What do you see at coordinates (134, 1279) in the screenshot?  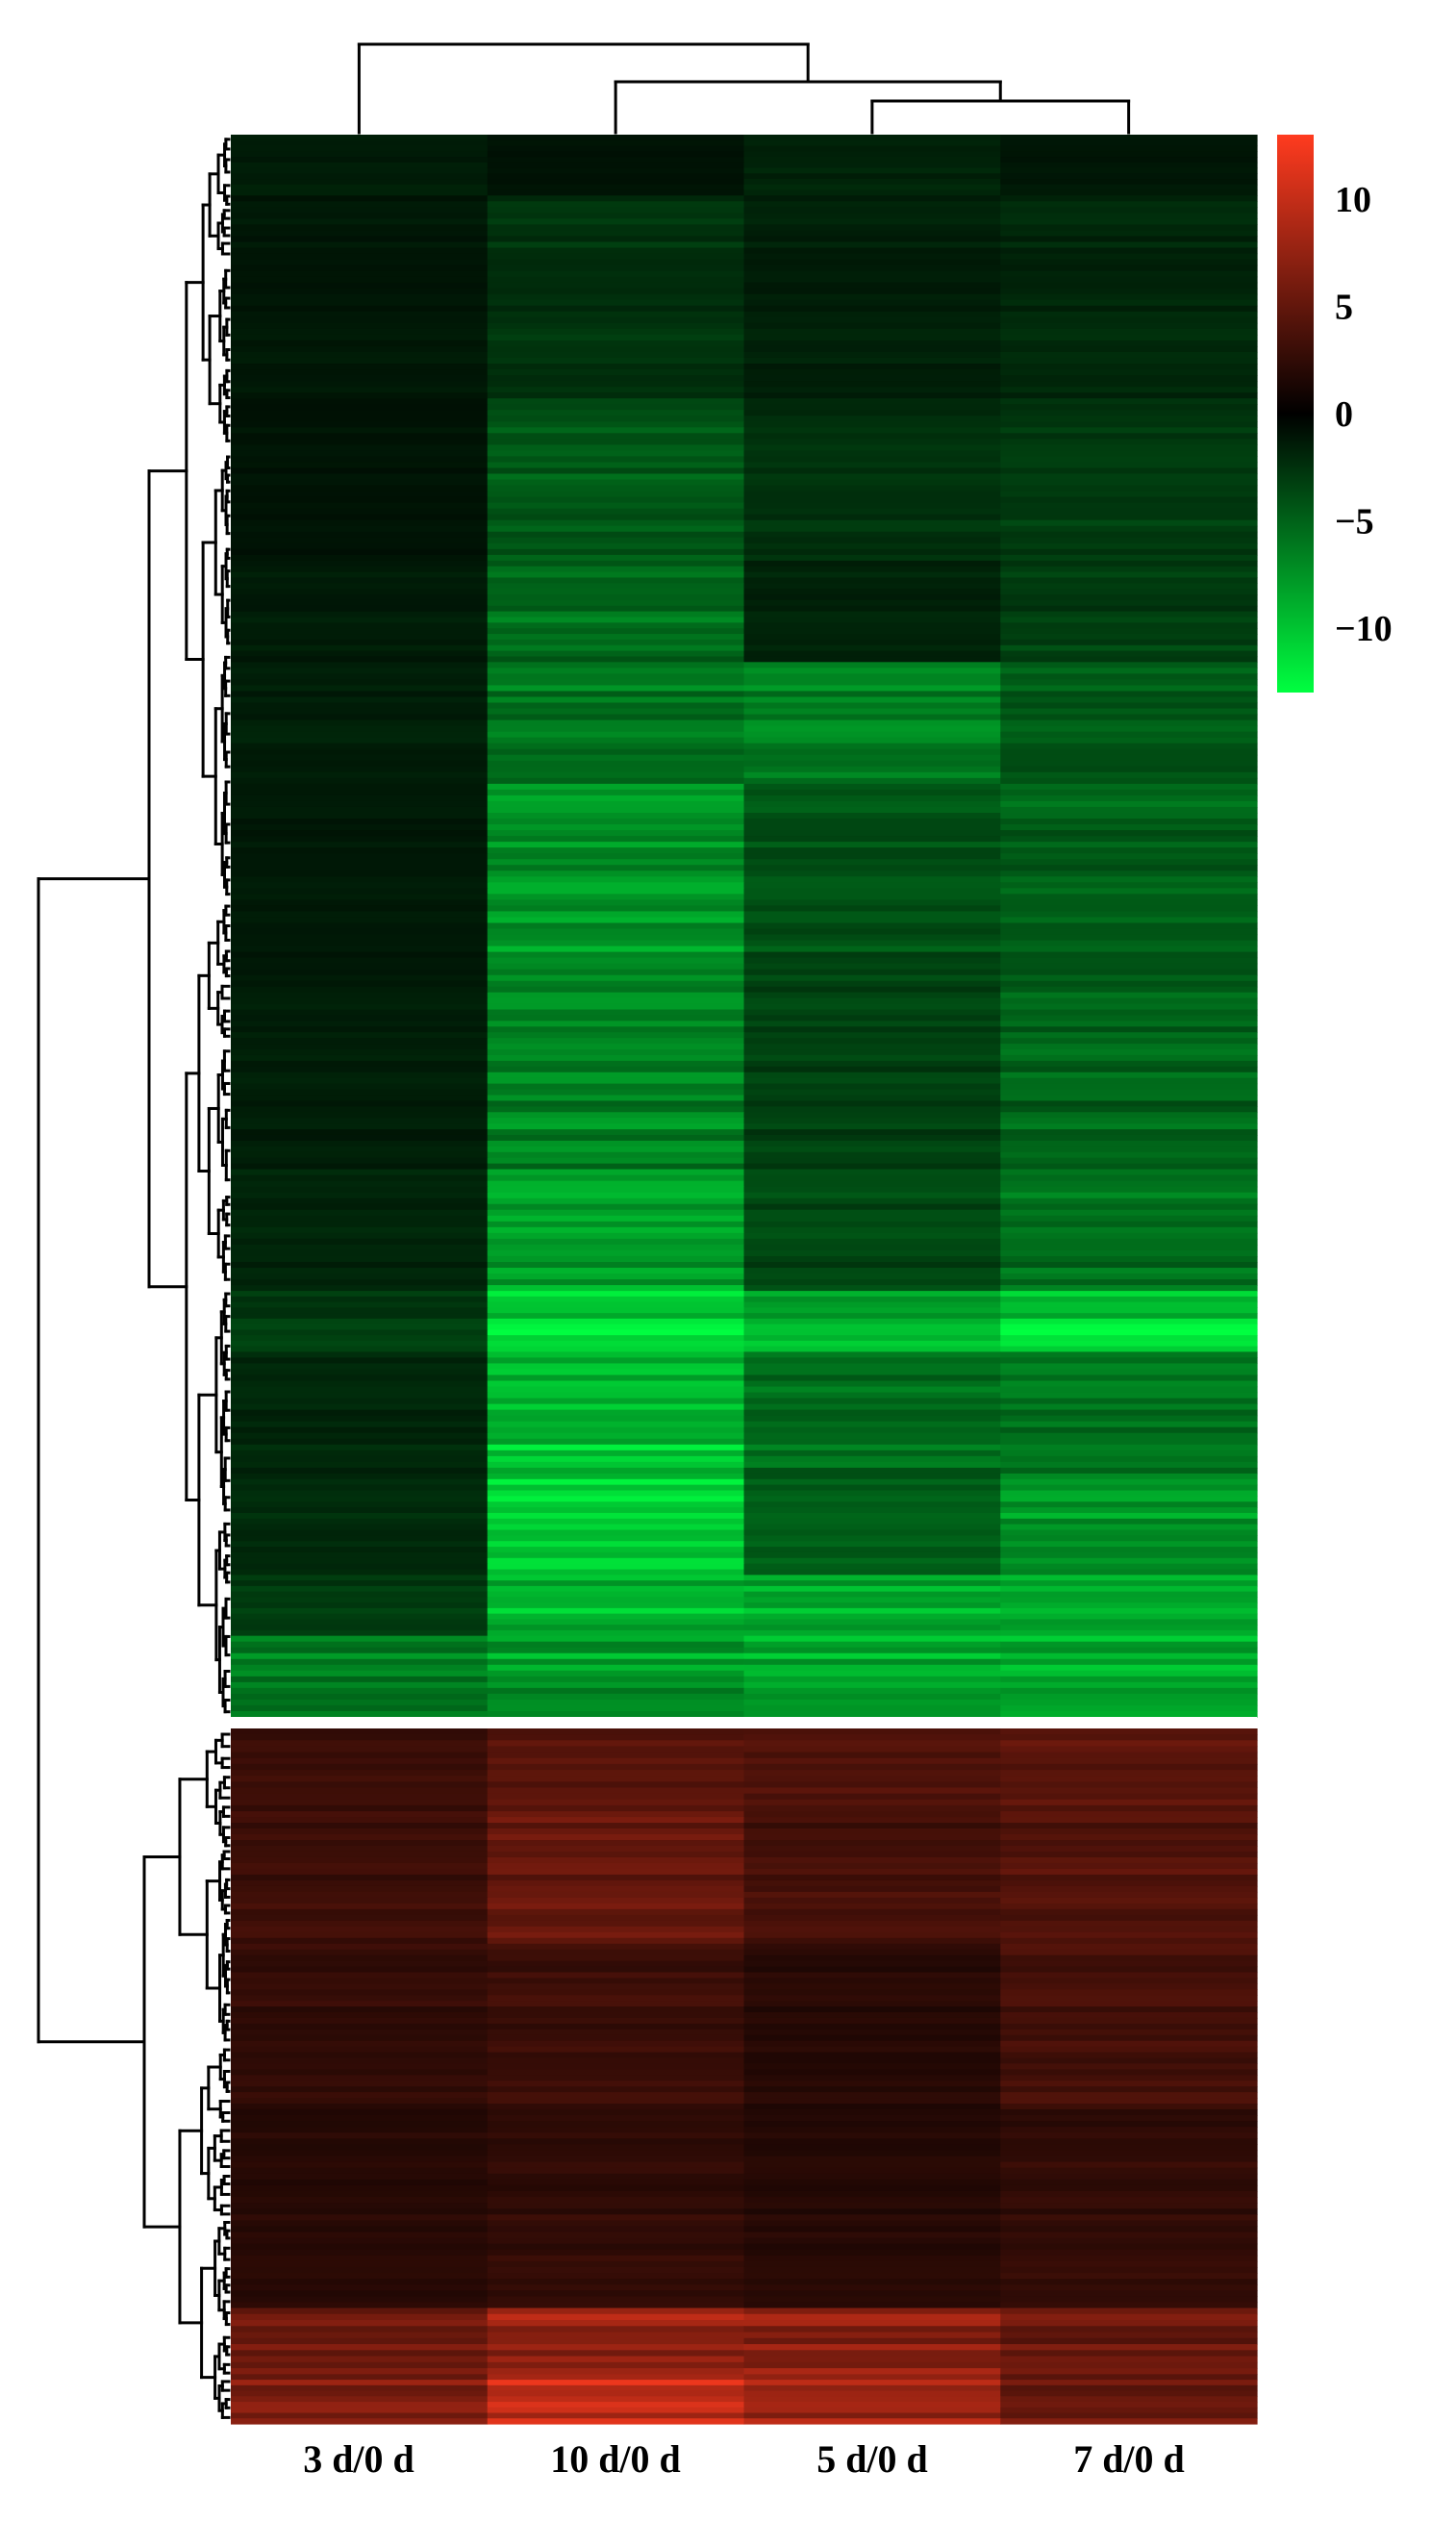 I see `row-dendrogram` at bounding box center [134, 1279].